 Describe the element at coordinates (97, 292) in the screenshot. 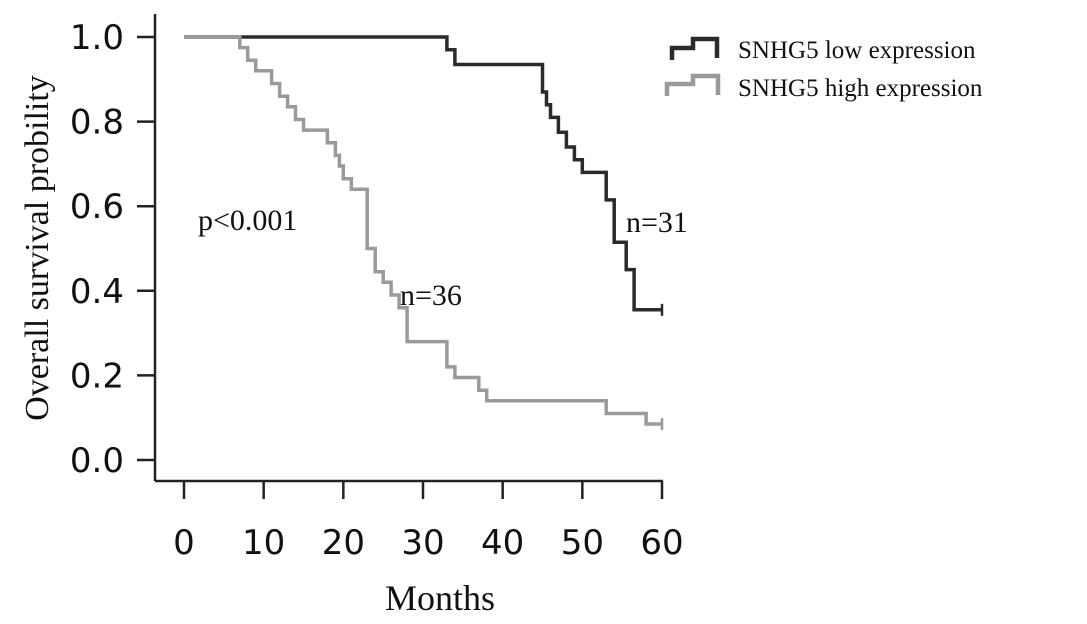

I see `y-tick-label: 0.4` at that location.